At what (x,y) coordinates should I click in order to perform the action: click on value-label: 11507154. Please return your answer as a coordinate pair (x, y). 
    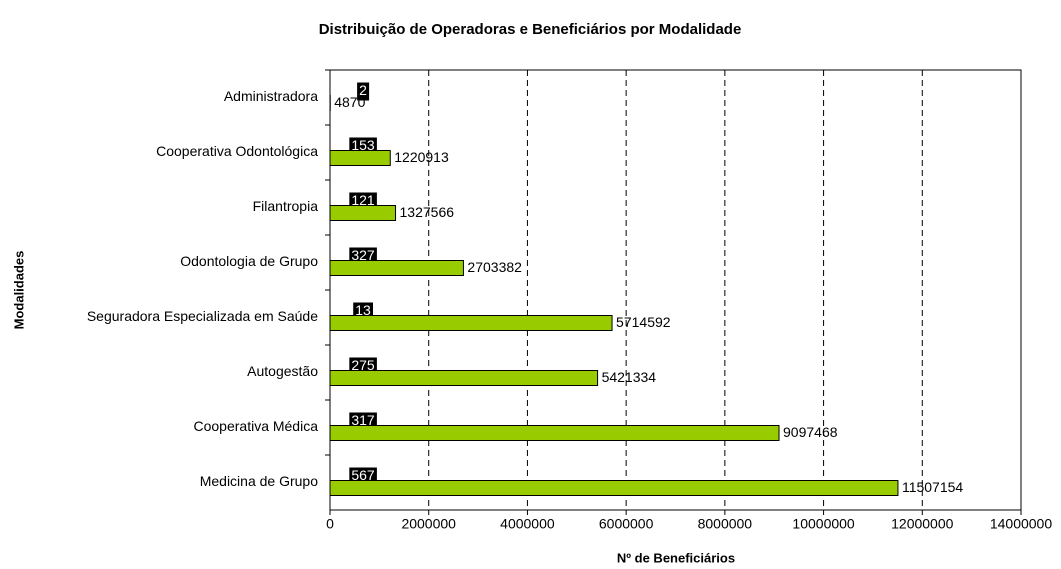
    Looking at the image, I should click on (932, 487).